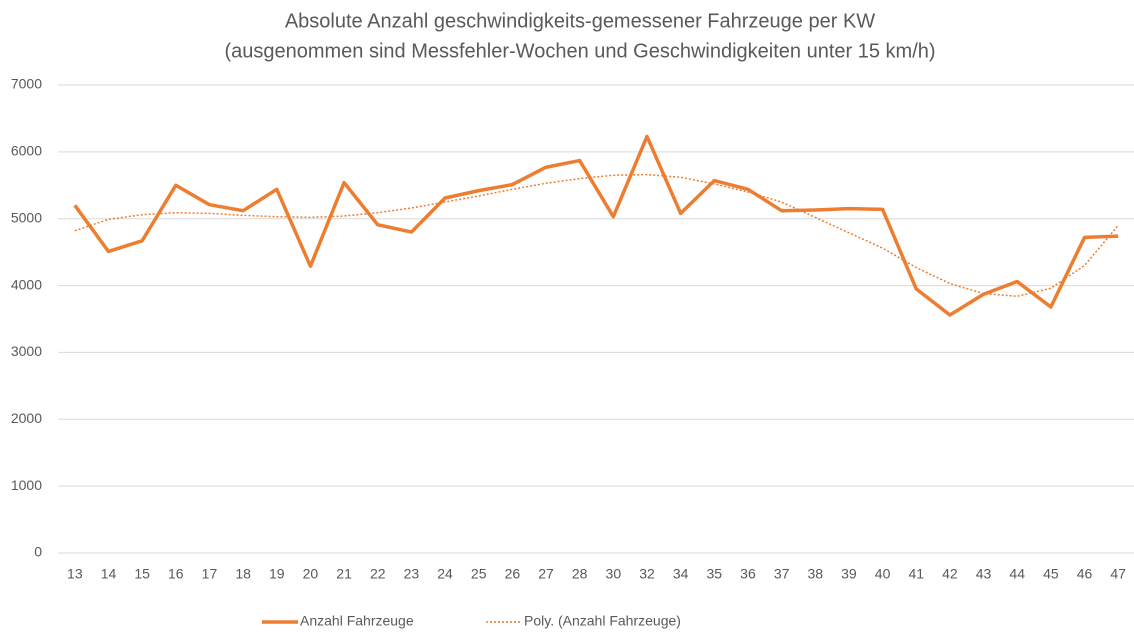 The height and width of the screenshot is (632, 1134). I want to click on x-tick-label: 47, so click(1118, 574).